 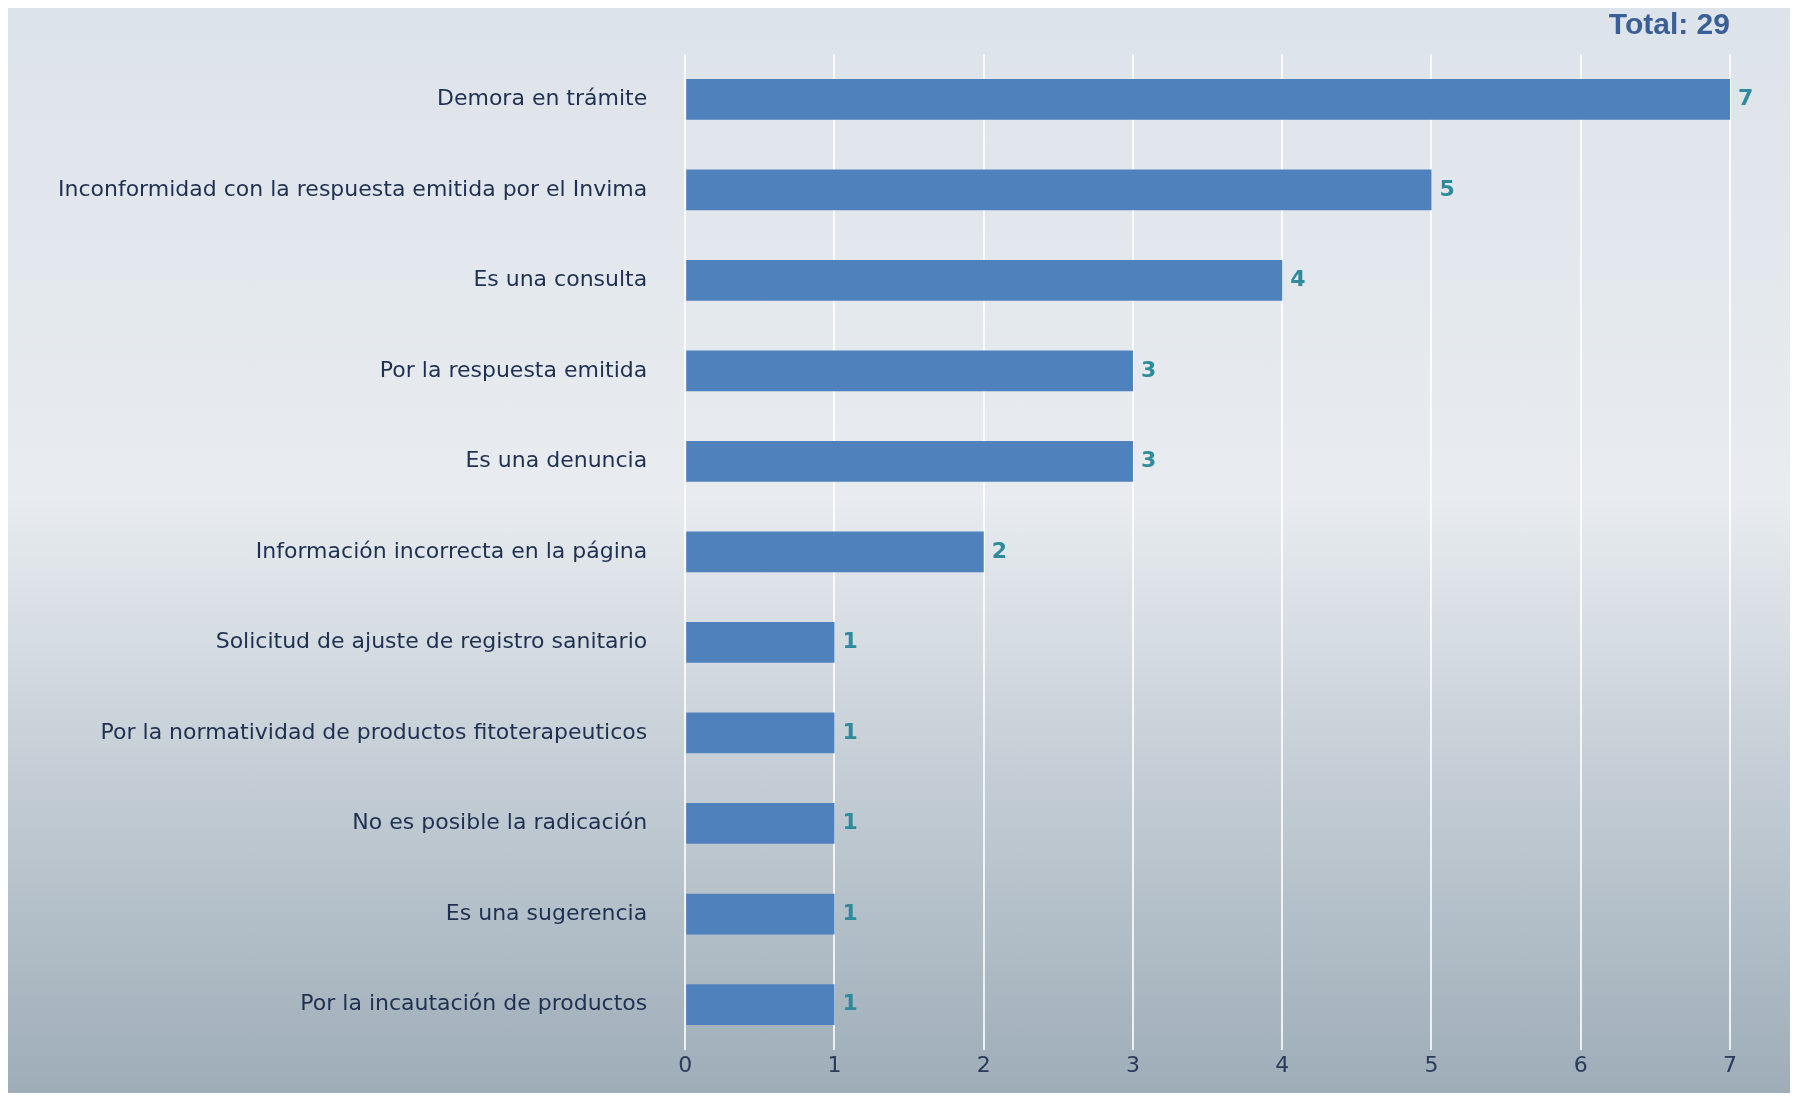 What do you see at coordinates (1580, 1064) in the screenshot?
I see `x-tick-label: 6` at bounding box center [1580, 1064].